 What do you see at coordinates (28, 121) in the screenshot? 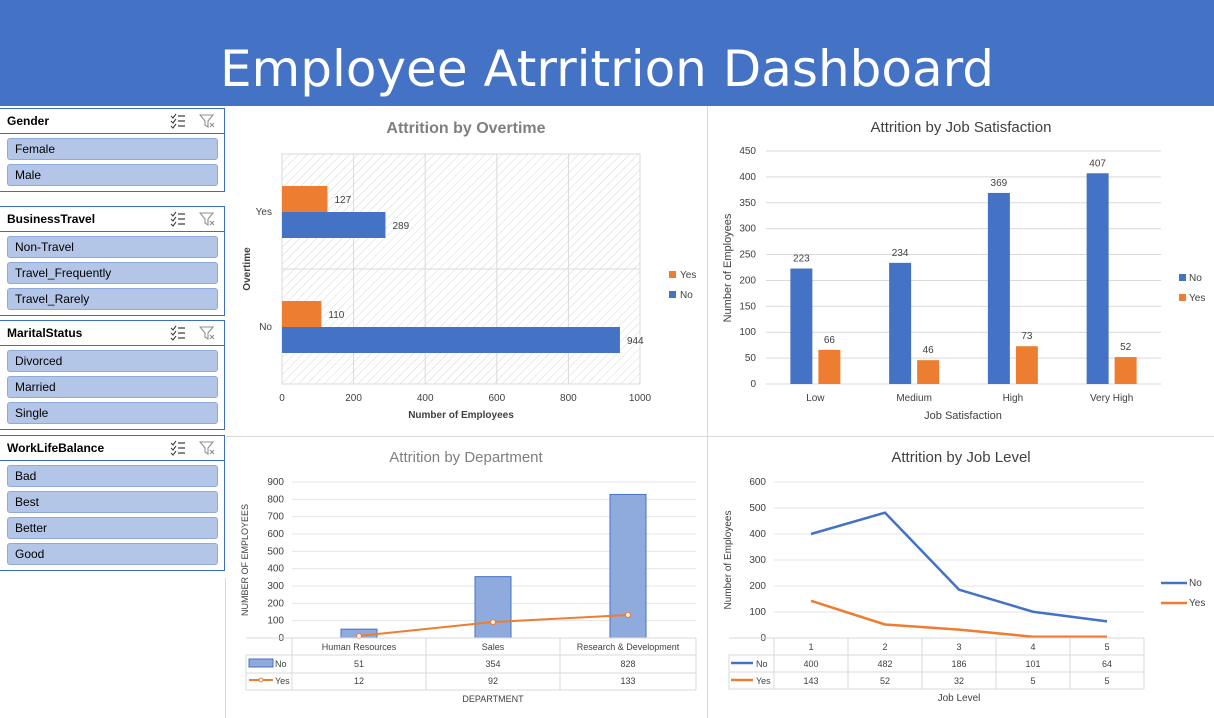
I see `slicer-title: Gender` at bounding box center [28, 121].